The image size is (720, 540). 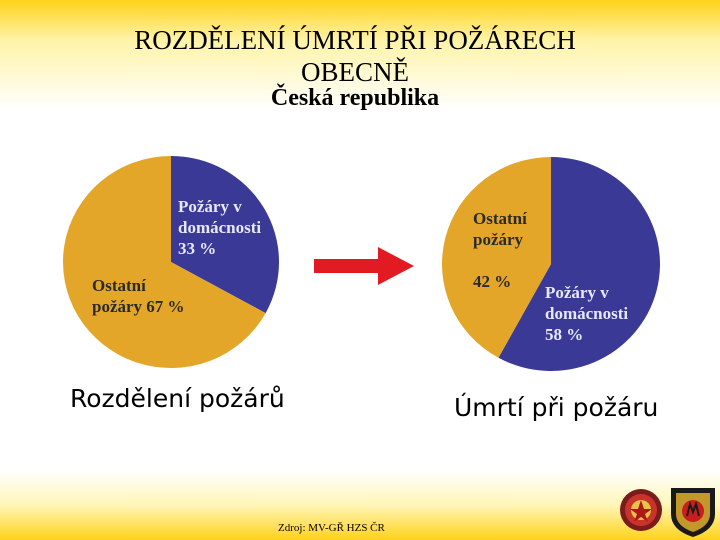 I want to click on fire-department-shield-icon, so click(x=693, y=512).